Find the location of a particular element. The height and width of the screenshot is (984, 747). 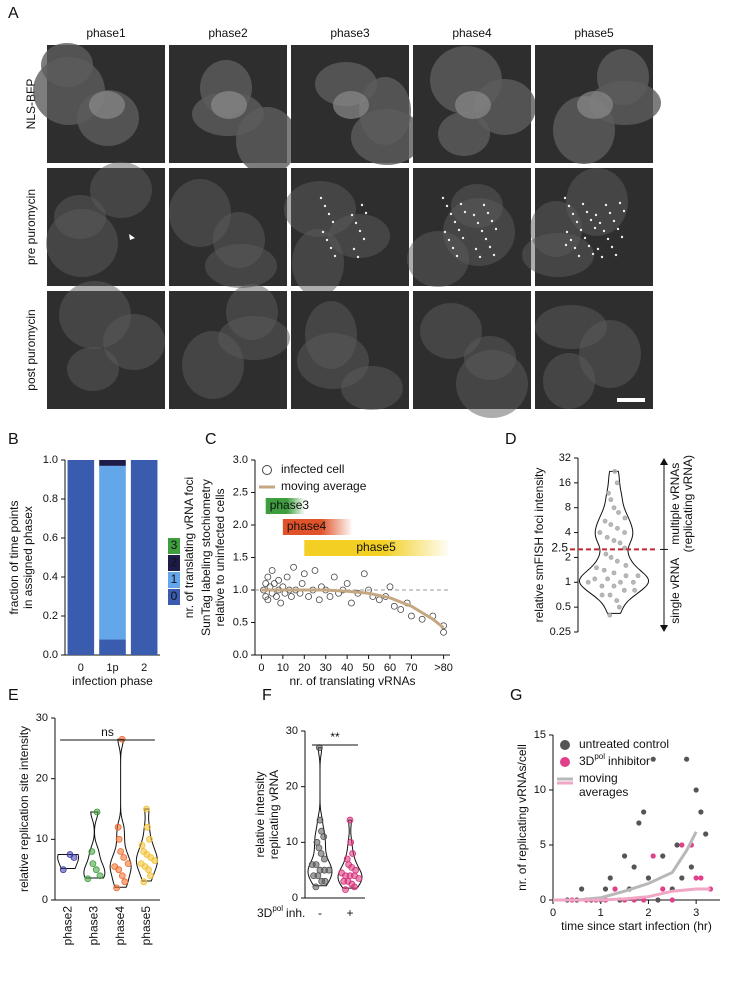

y-axis-label: relative to uninfected cells is located at coordinates (220, 557).